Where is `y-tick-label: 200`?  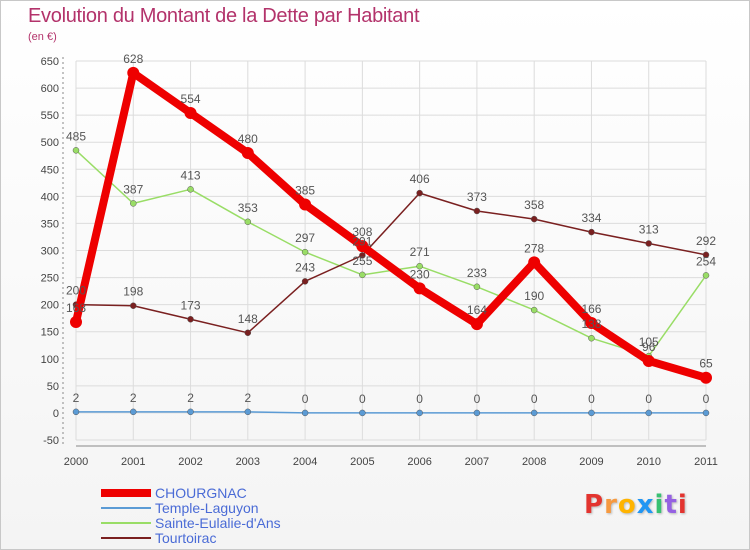
y-tick-label: 200 is located at coordinates (50, 306).